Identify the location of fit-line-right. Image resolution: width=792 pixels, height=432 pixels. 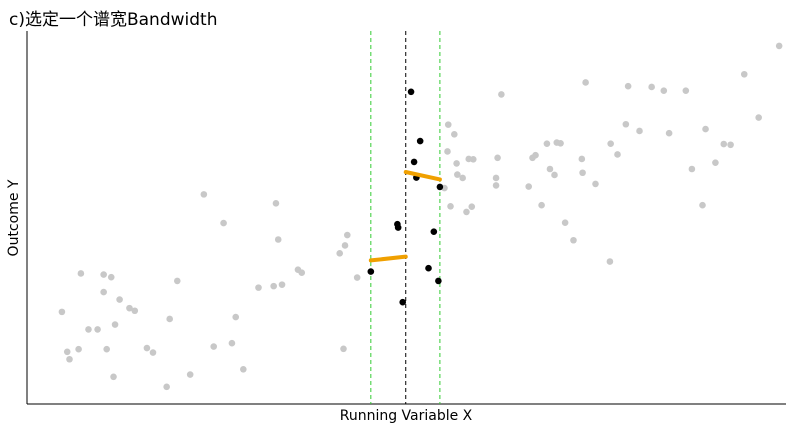
(422, 175).